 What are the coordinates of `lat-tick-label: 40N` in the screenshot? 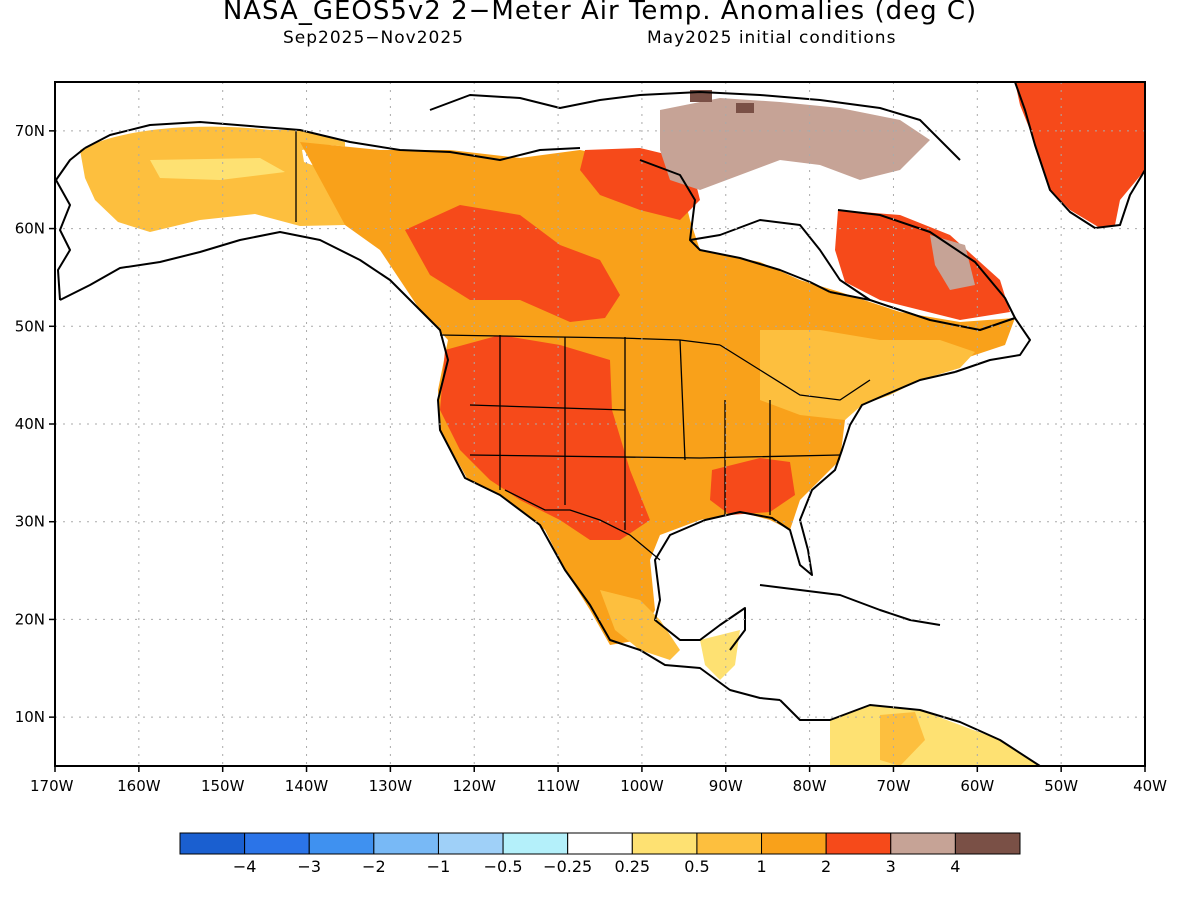 It's located at (30, 424).